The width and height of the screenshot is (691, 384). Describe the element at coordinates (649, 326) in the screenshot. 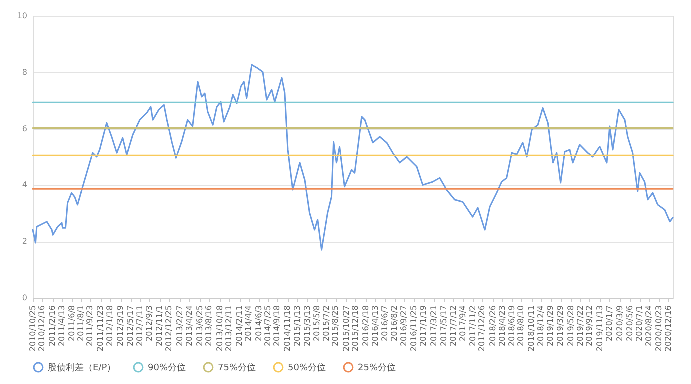

I see `x-tick-label: 2020/8/24` at that location.